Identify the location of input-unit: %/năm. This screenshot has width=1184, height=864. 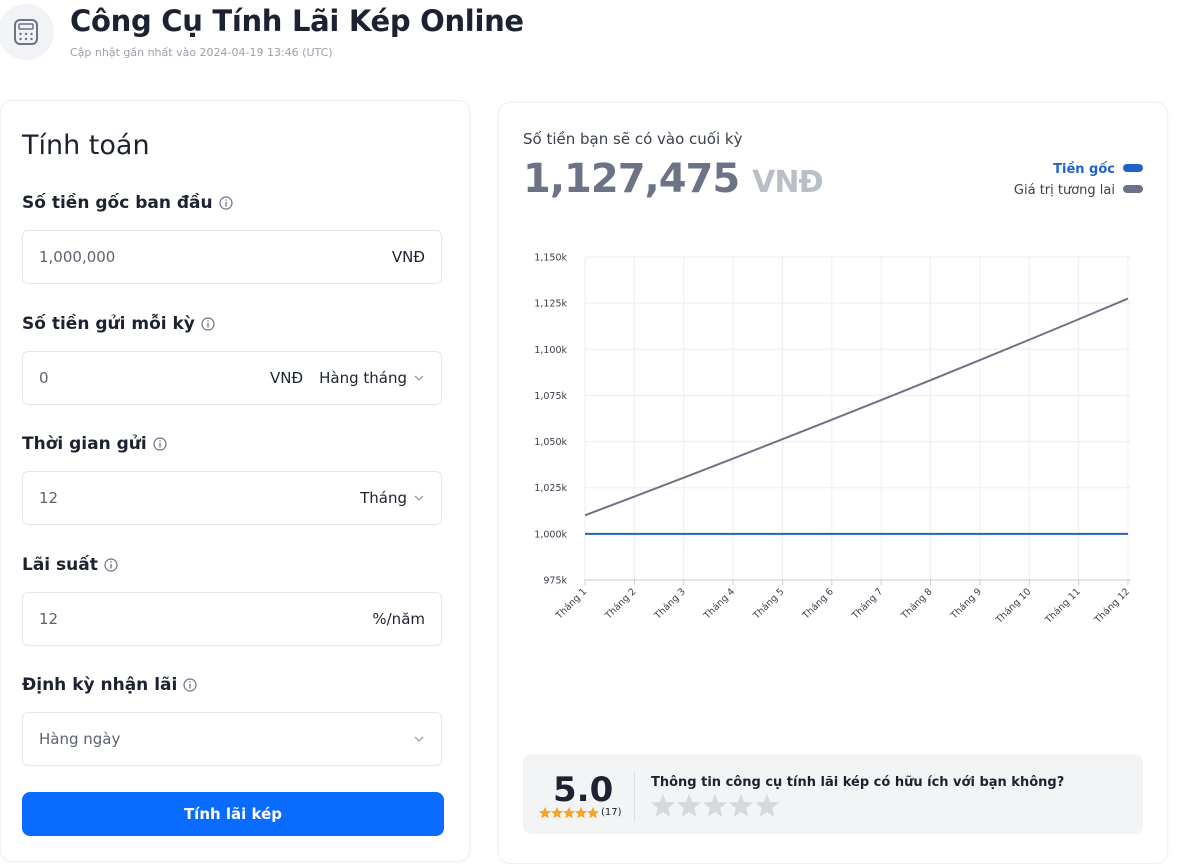
(398, 618).